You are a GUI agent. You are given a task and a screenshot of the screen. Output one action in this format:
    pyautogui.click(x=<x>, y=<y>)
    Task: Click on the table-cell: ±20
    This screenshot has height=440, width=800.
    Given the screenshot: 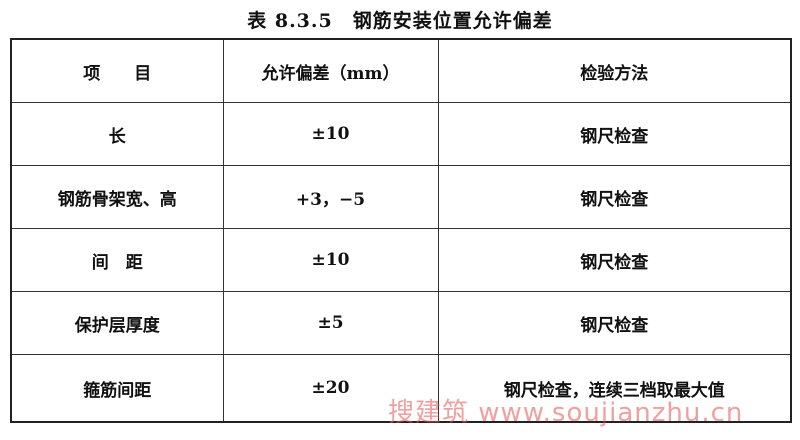 What is the action you would take?
    pyautogui.click(x=330, y=388)
    